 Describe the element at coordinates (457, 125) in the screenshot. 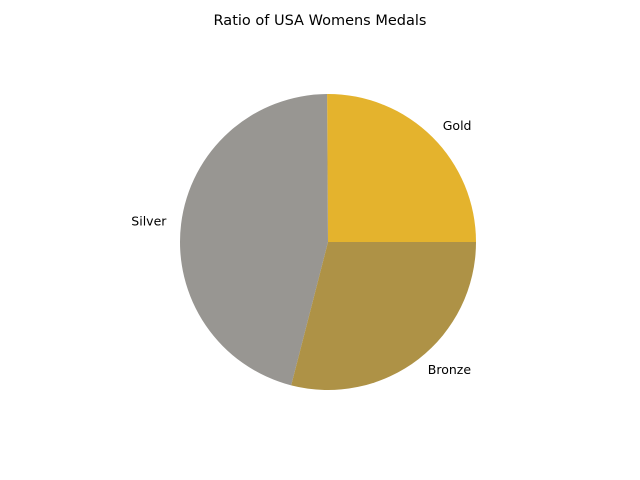

I see `slice-label-gold: Gold` at that location.